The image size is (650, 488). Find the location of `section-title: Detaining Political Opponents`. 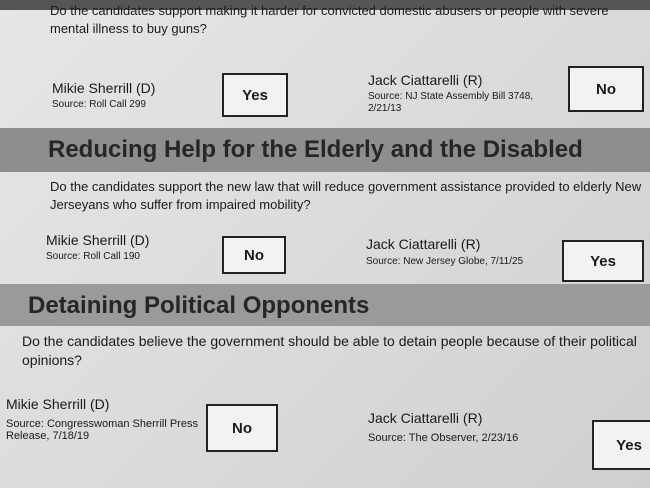

section-title: Detaining Political Opponents is located at coordinates (199, 305).